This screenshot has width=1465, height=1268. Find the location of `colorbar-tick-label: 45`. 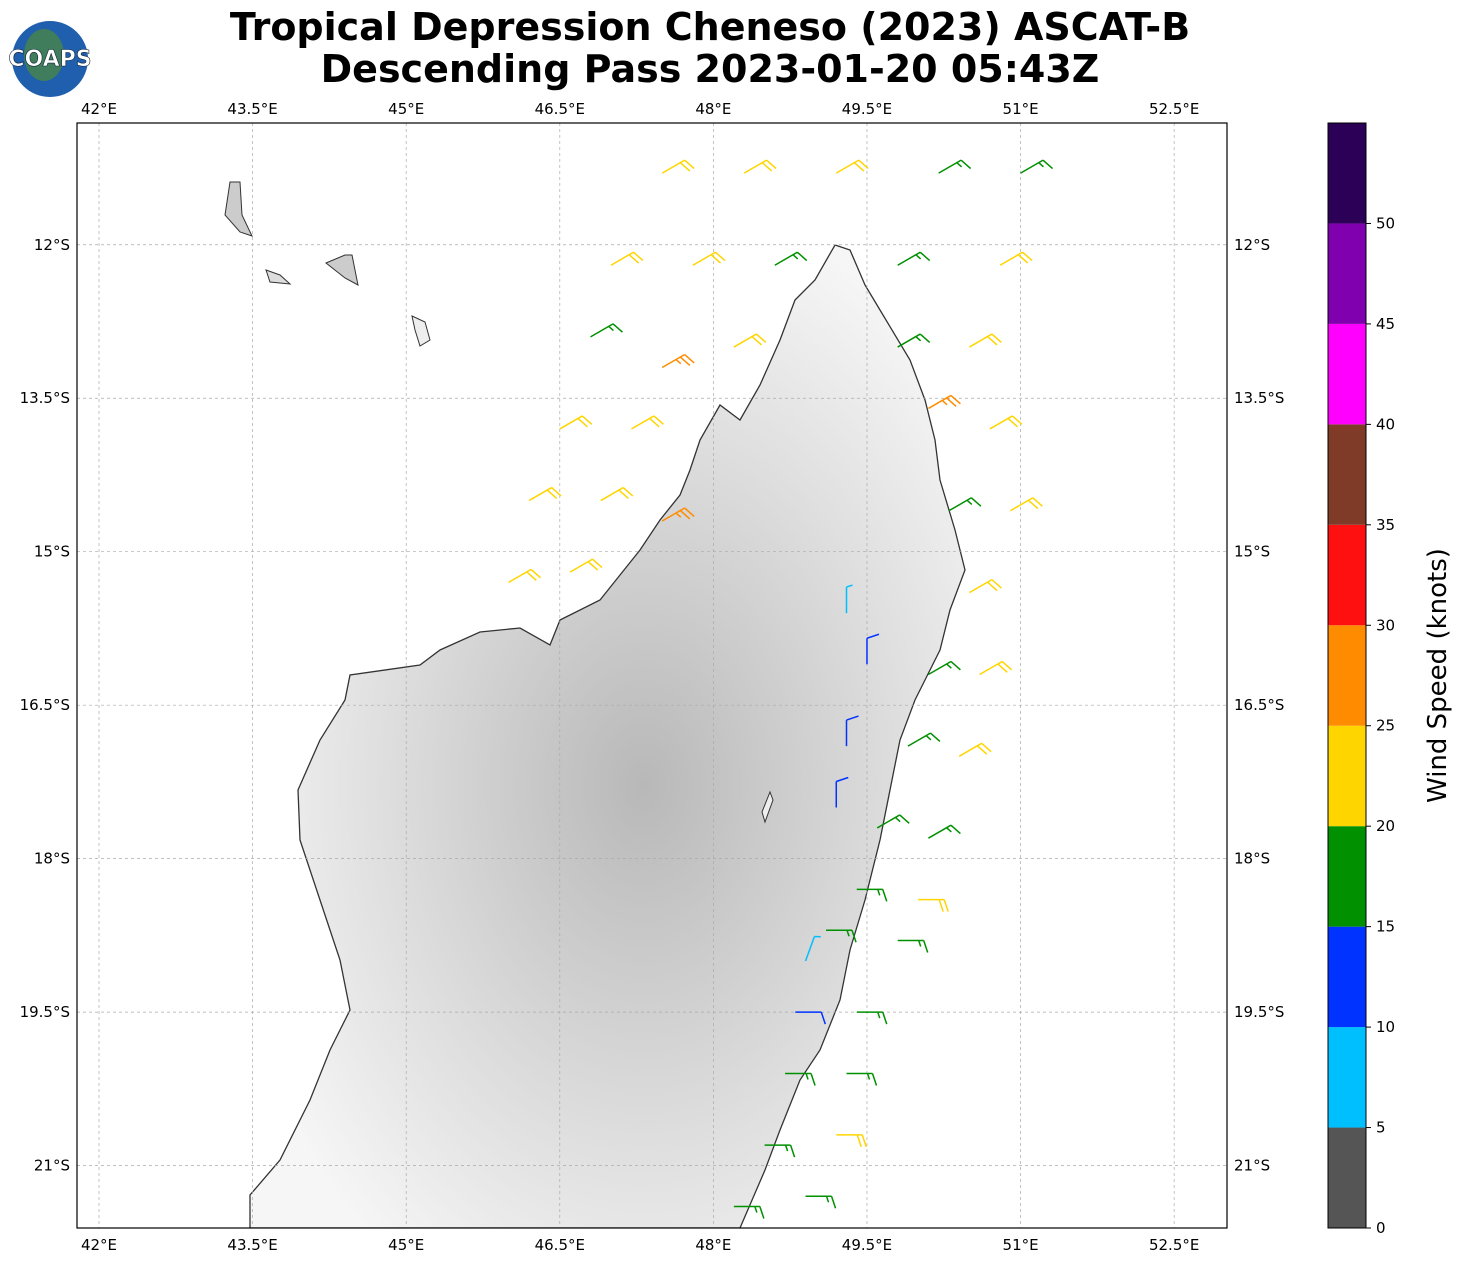

colorbar-tick-label: 45 is located at coordinates (1385, 324).